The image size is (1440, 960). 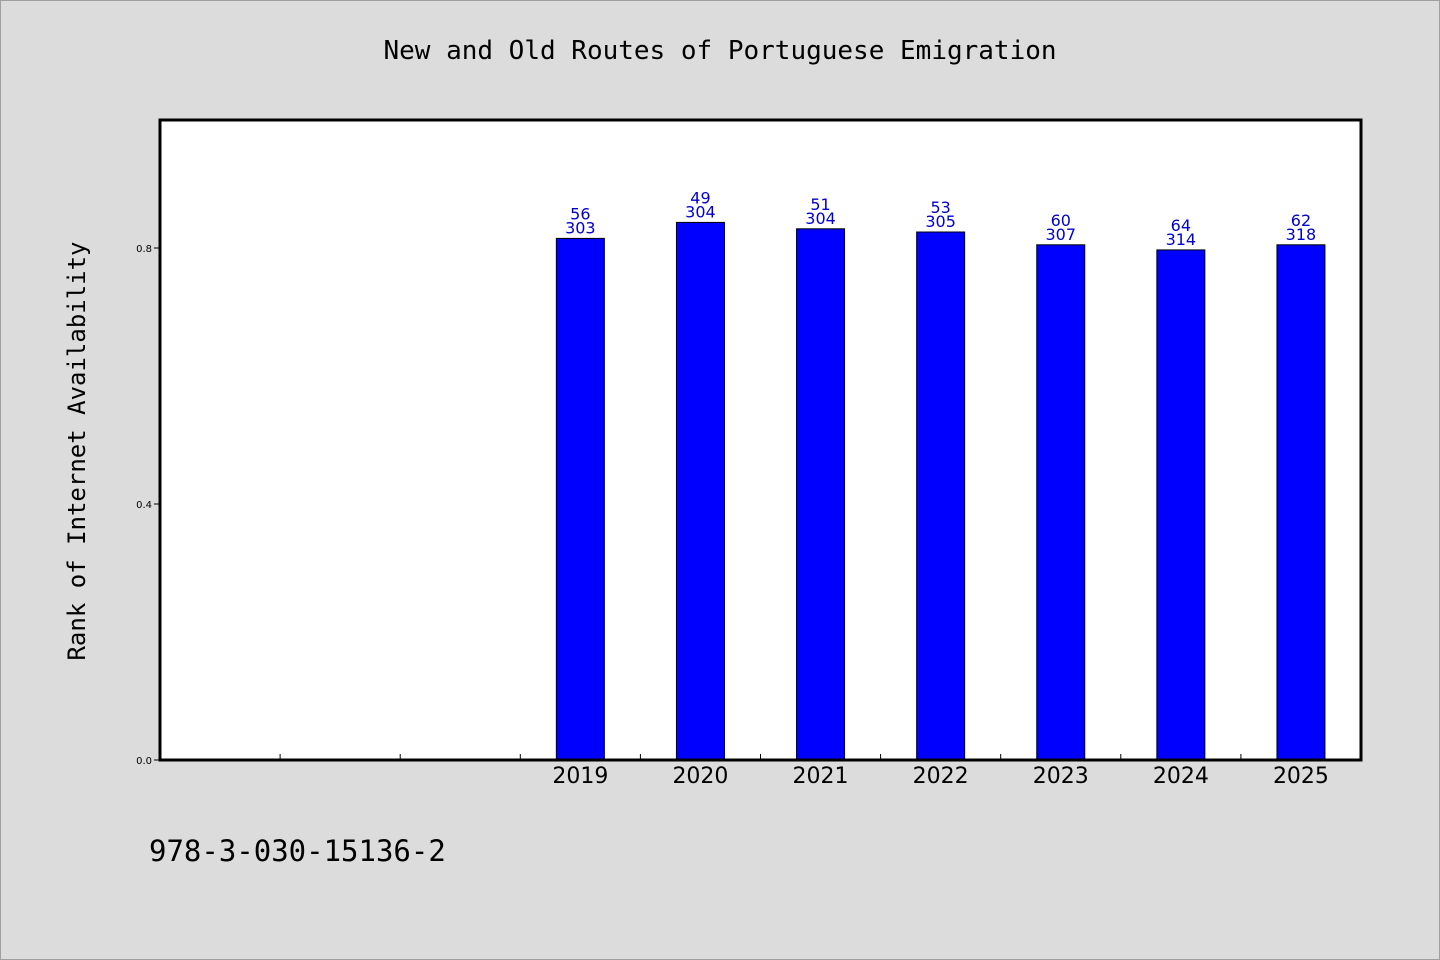 What do you see at coordinates (1301, 502) in the screenshot?
I see `bar-2025` at bounding box center [1301, 502].